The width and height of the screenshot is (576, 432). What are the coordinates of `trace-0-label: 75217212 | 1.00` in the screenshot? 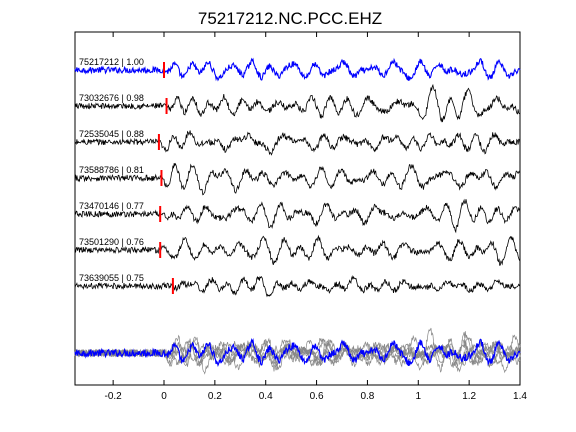 It's located at (111, 62).